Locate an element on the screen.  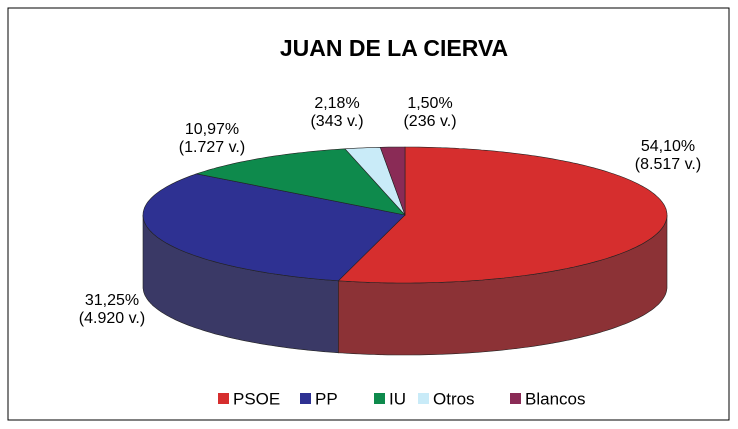
data-label: 10,97% is located at coordinates (212, 129).